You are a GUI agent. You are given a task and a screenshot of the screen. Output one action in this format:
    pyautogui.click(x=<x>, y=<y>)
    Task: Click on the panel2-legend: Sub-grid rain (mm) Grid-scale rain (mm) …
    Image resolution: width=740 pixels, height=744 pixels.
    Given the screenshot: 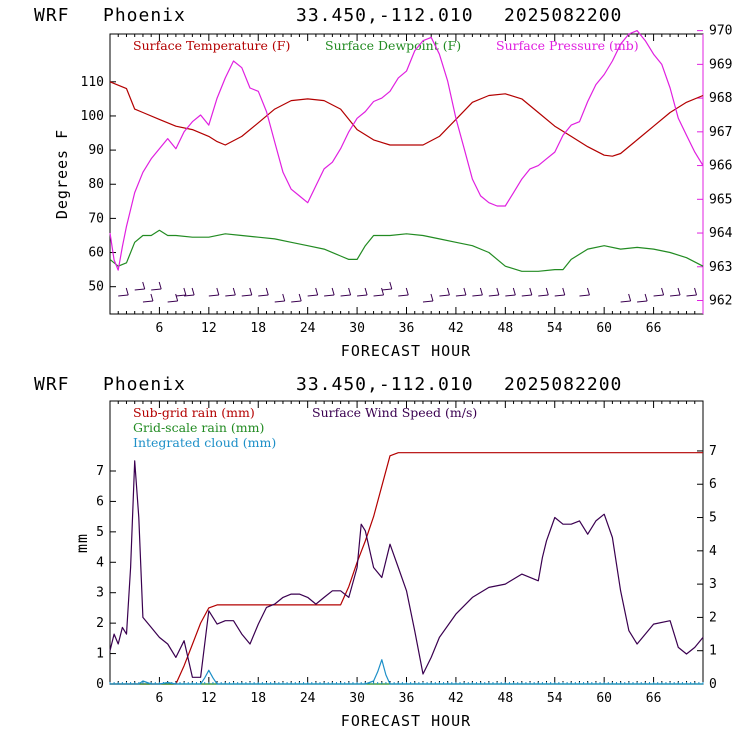 What is the action you would take?
    pyautogui.click(x=305, y=427)
    